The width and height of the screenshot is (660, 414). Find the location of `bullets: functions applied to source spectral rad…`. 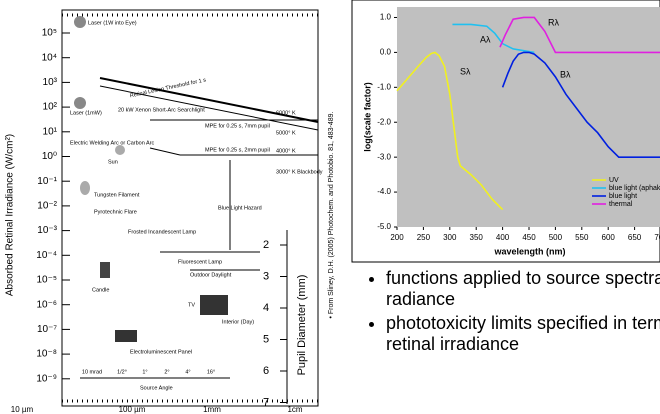

bullets: functions applied to source spectral rad… is located at coordinates (513, 313).